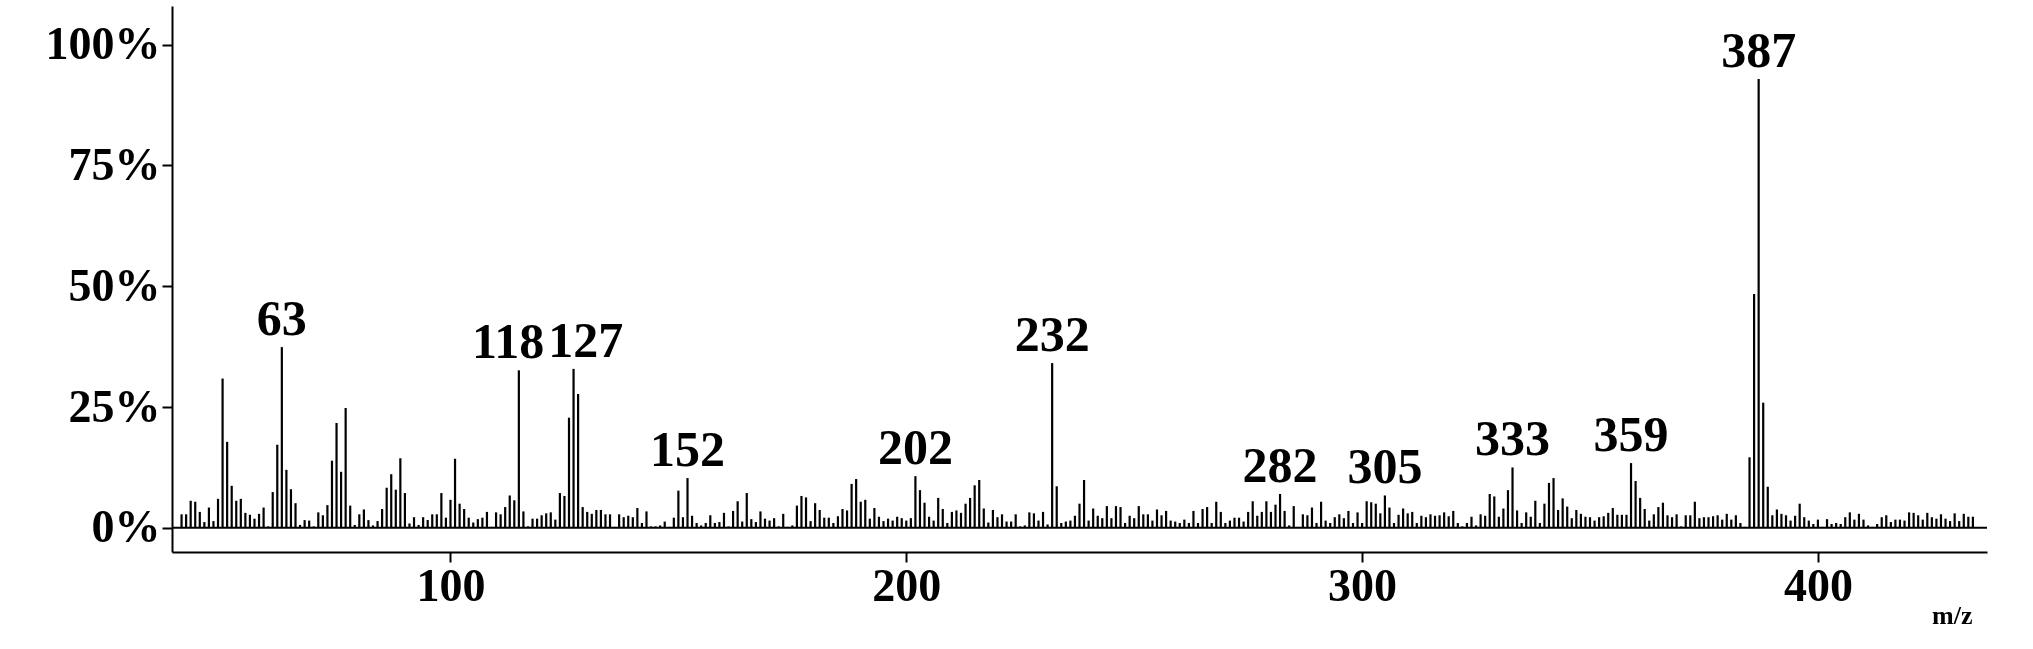 This screenshot has height=649, width=2033. I want to click on y-tick-label: 100%, so click(103, 44).